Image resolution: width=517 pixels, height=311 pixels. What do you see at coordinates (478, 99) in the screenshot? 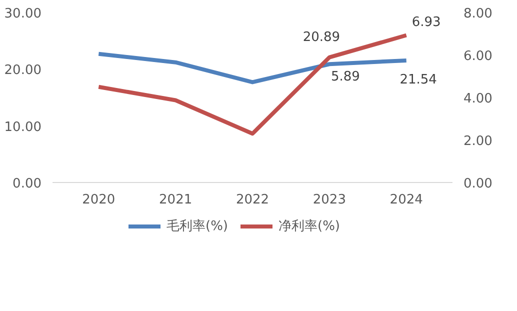
I see `y2-tick-label: 4.00` at bounding box center [478, 99].